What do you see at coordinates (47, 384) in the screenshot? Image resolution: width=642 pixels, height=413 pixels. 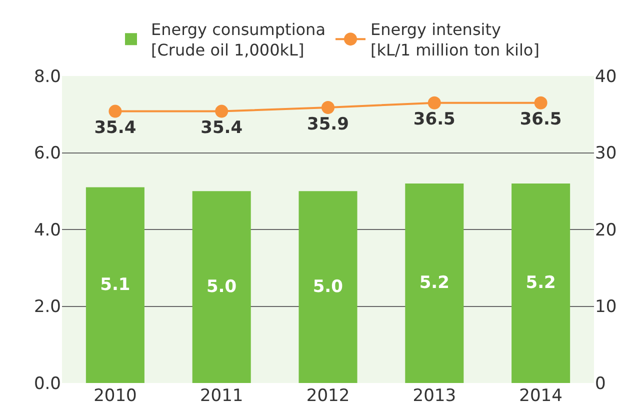 I see `y-tick-label: 0.0` at bounding box center [47, 384].